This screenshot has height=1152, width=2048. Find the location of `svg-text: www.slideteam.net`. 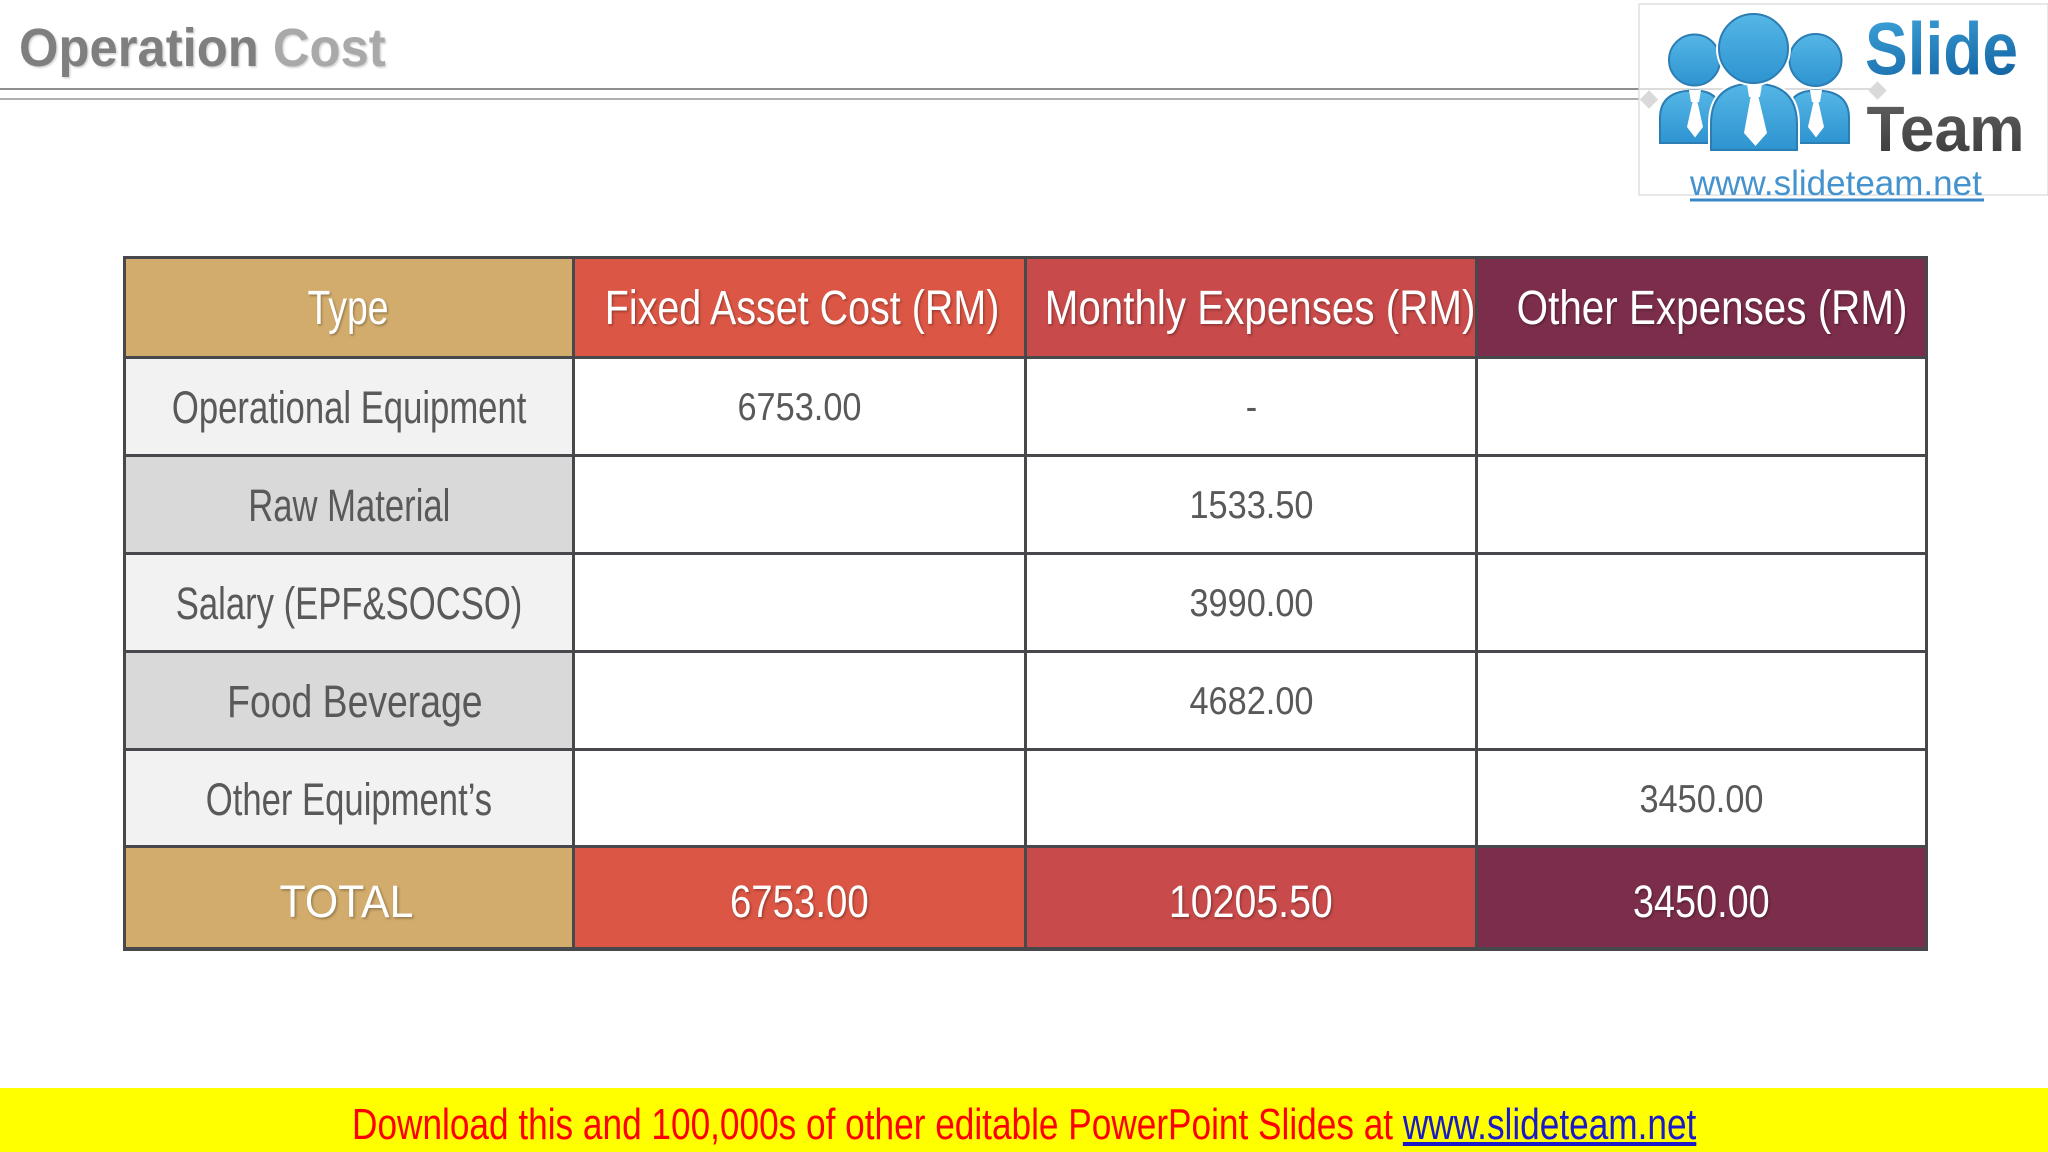

svg-text: www.slideteam.net is located at coordinates (1835, 183).